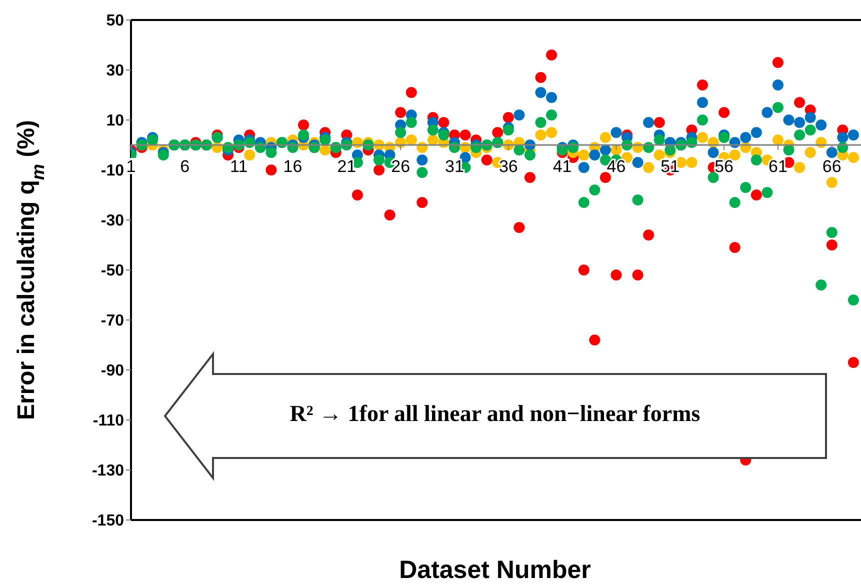  I want to click on x-tick-label: 16, so click(292, 166).